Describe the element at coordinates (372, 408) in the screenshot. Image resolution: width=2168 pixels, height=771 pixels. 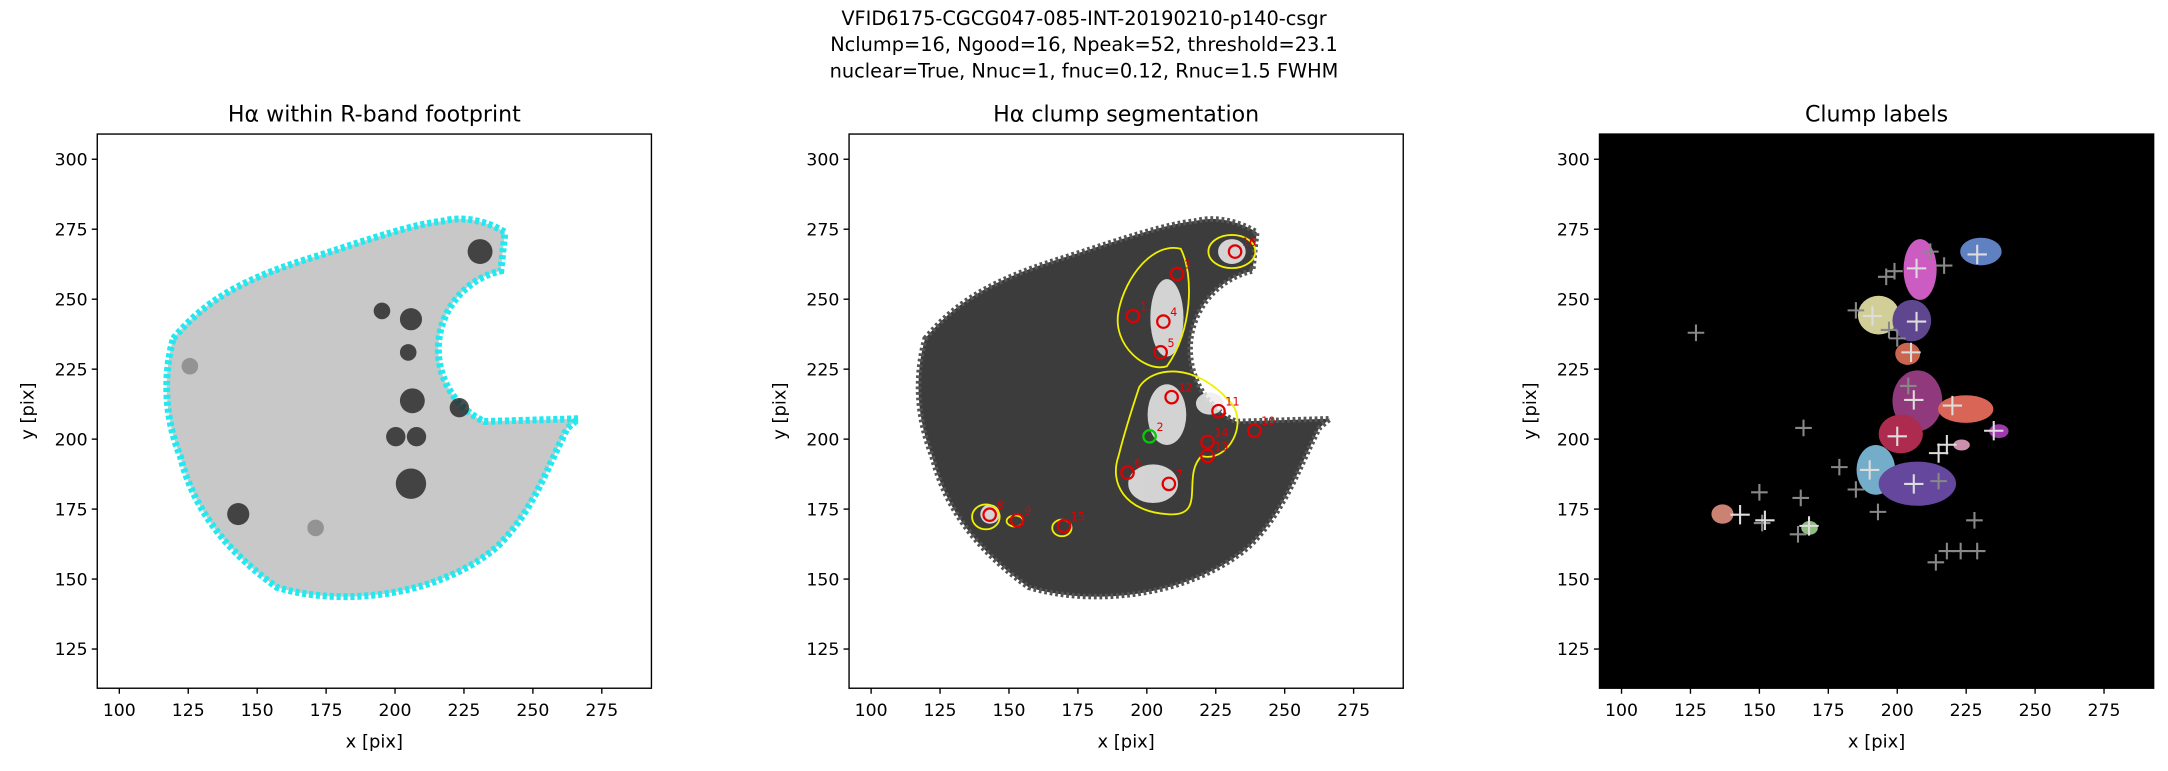
I see `image-halpha` at that location.